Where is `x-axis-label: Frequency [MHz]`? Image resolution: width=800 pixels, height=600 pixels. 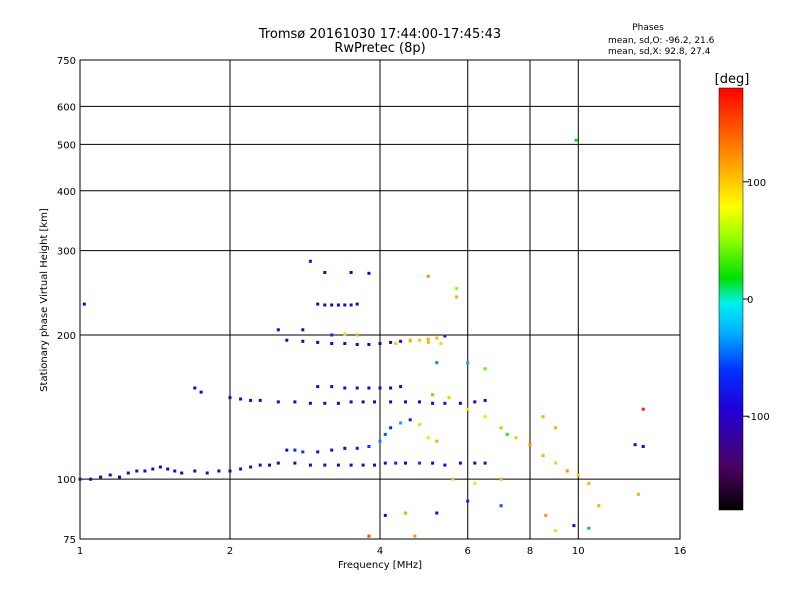 x-axis-label: Frequency [MHz] is located at coordinates (380, 565).